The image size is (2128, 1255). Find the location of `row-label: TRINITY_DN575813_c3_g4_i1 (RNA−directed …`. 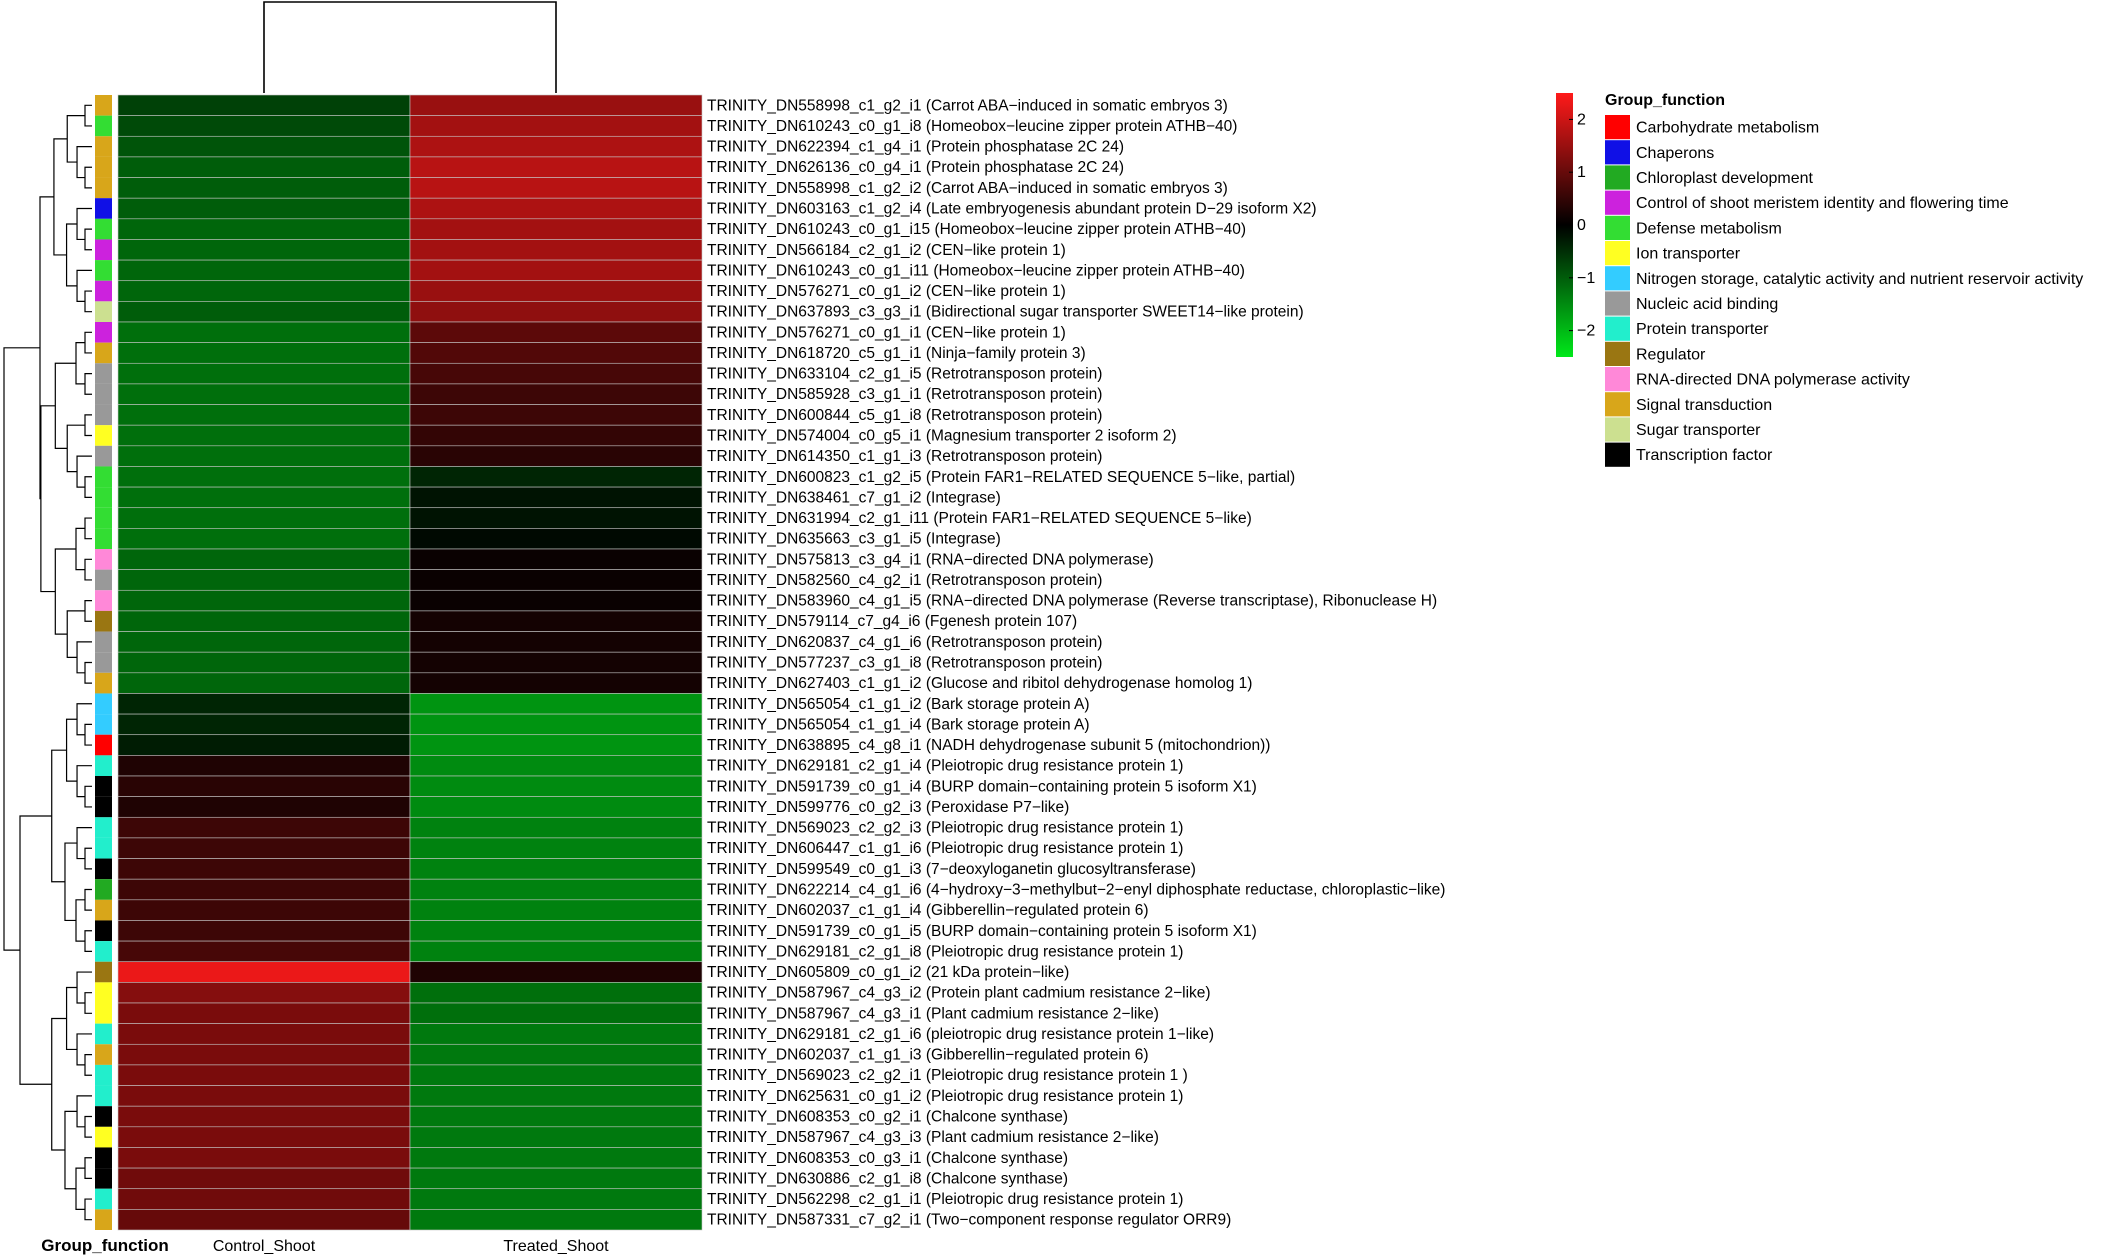

row-label: TRINITY_DN575813_c3_g4_i1 (RNA−directed … is located at coordinates (930, 559).